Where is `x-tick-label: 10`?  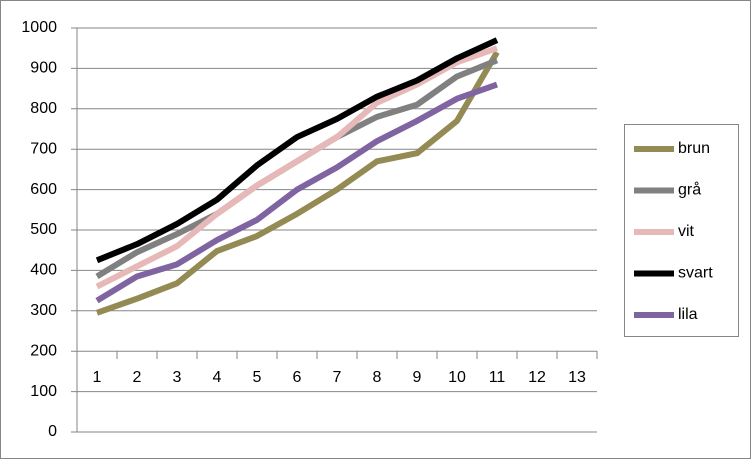 x-tick-label: 10 is located at coordinates (457, 377).